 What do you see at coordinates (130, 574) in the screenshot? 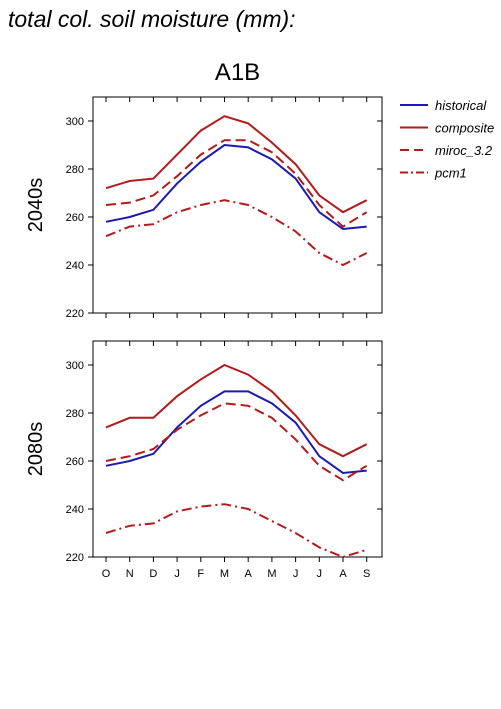
I see `x-tick-label: N` at bounding box center [130, 574].